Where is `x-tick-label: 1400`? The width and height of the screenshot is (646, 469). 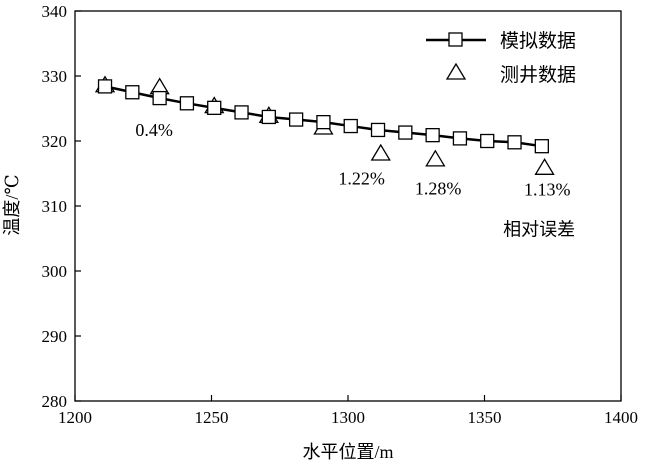 x-tick-label: 1400 is located at coordinates (621, 417).